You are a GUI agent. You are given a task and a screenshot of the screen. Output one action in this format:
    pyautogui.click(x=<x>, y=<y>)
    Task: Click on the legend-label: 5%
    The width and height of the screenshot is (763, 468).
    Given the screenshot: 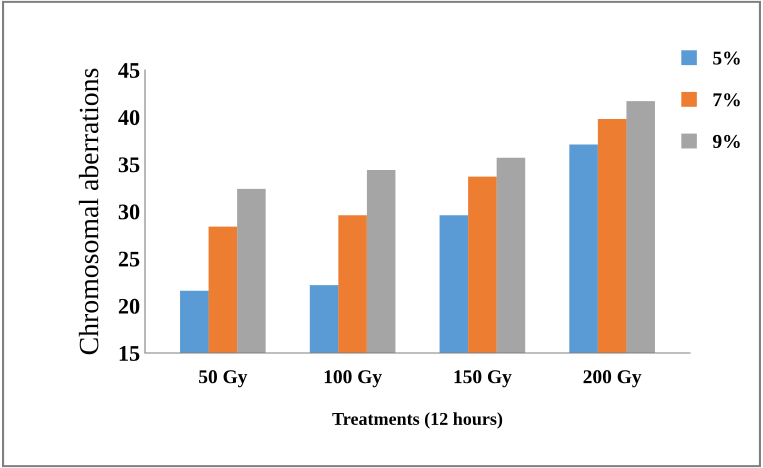 What is the action you would take?
    pyautogui.click(x=726, y=58)
    